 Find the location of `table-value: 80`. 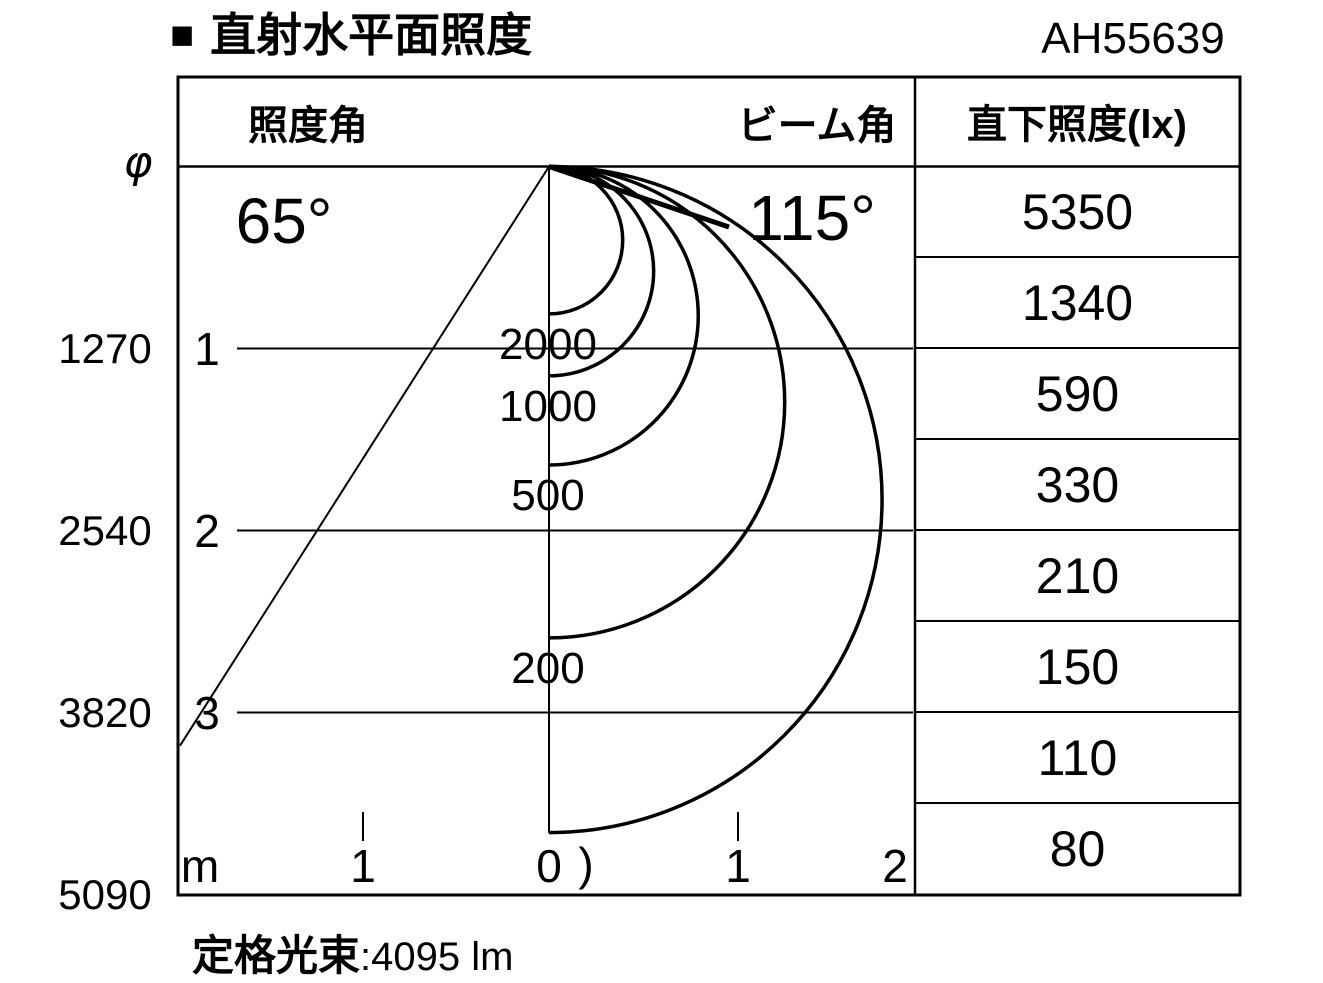

table-value: 80 is located at coordinates (1077, 848).